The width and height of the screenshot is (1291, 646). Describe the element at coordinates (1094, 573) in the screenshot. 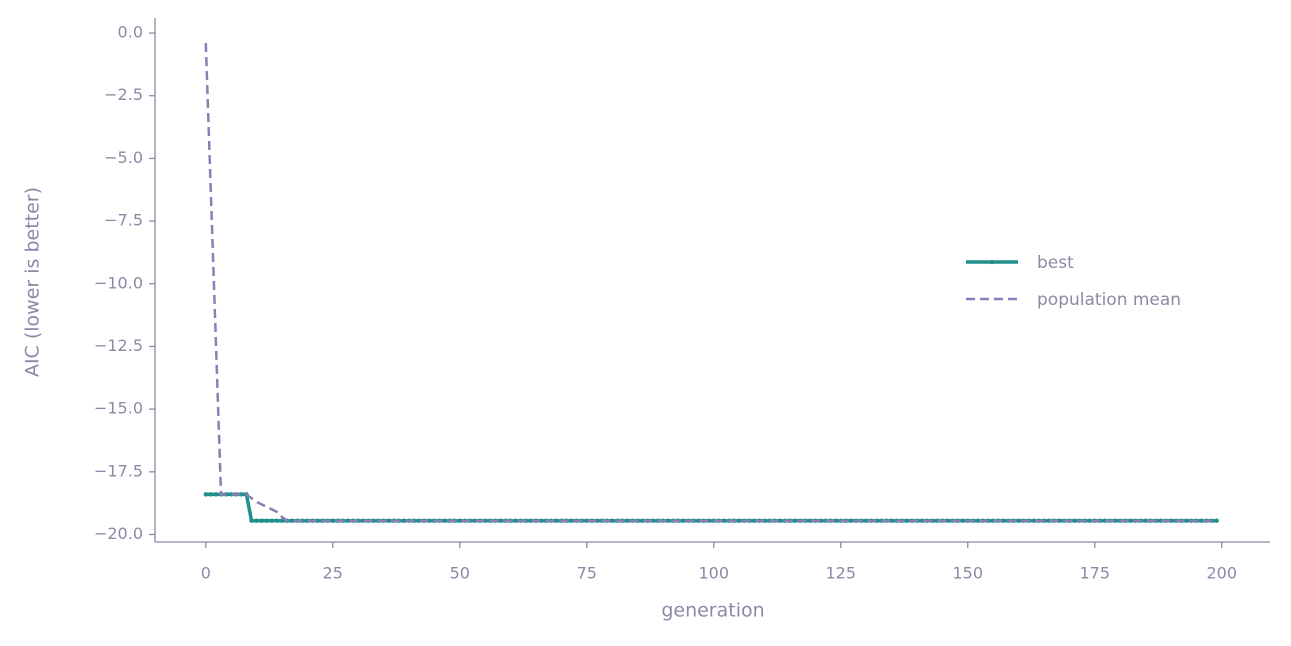

I see `x-tick-label: 175` at that location.